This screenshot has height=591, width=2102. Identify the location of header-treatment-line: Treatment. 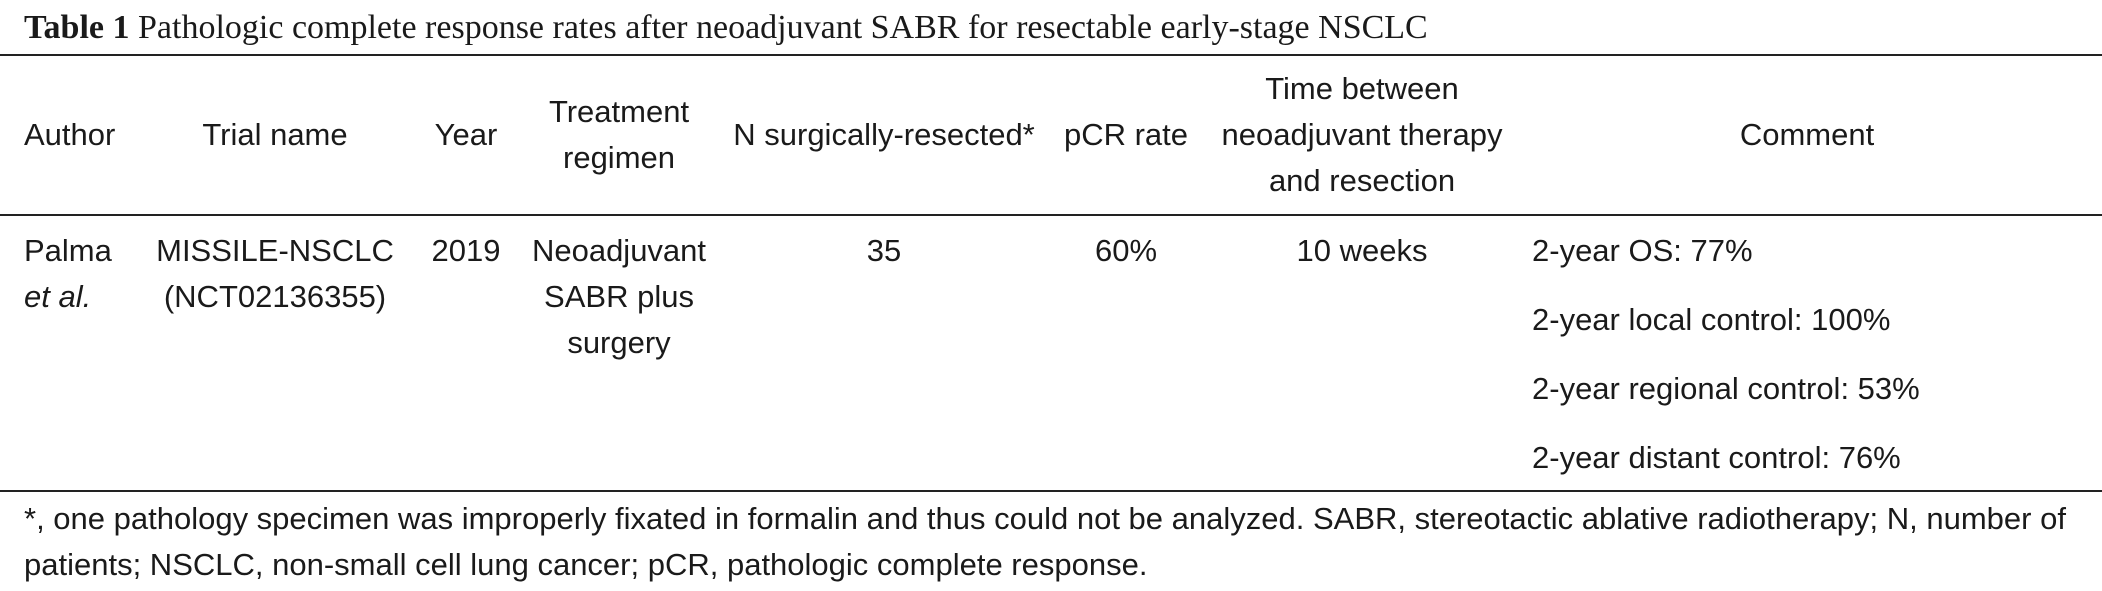
(619, 111).